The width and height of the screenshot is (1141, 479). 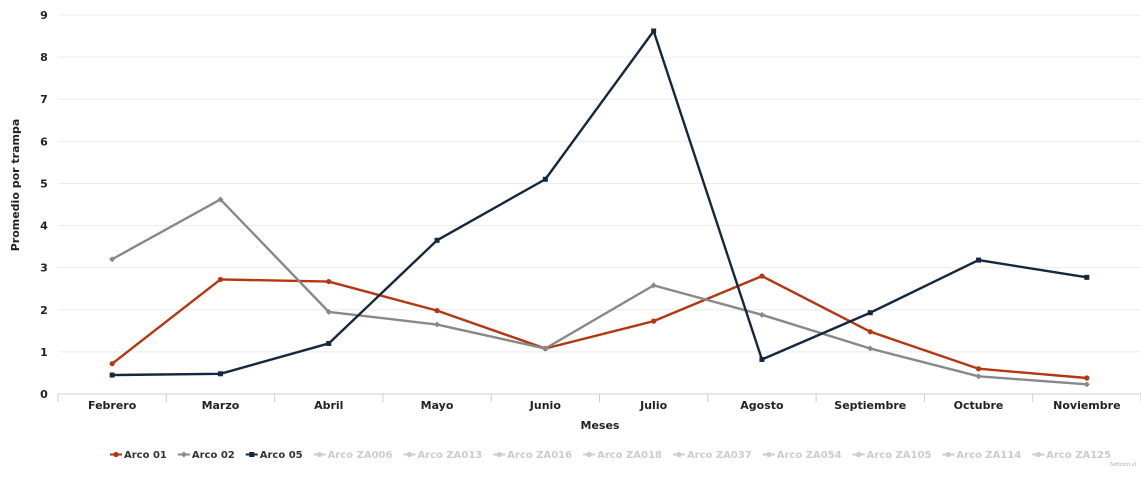 I want to click on y-axis-ticks: 0 1 2 3 4 5 6 7 8 9, so click(x=44, y=205).